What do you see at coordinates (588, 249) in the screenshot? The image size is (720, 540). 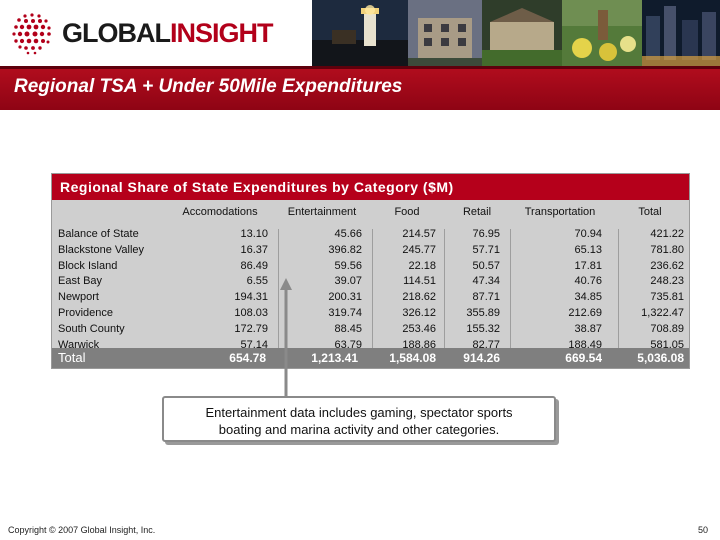 I see `table-cell: 65.13` at bounding box center [588, 249].